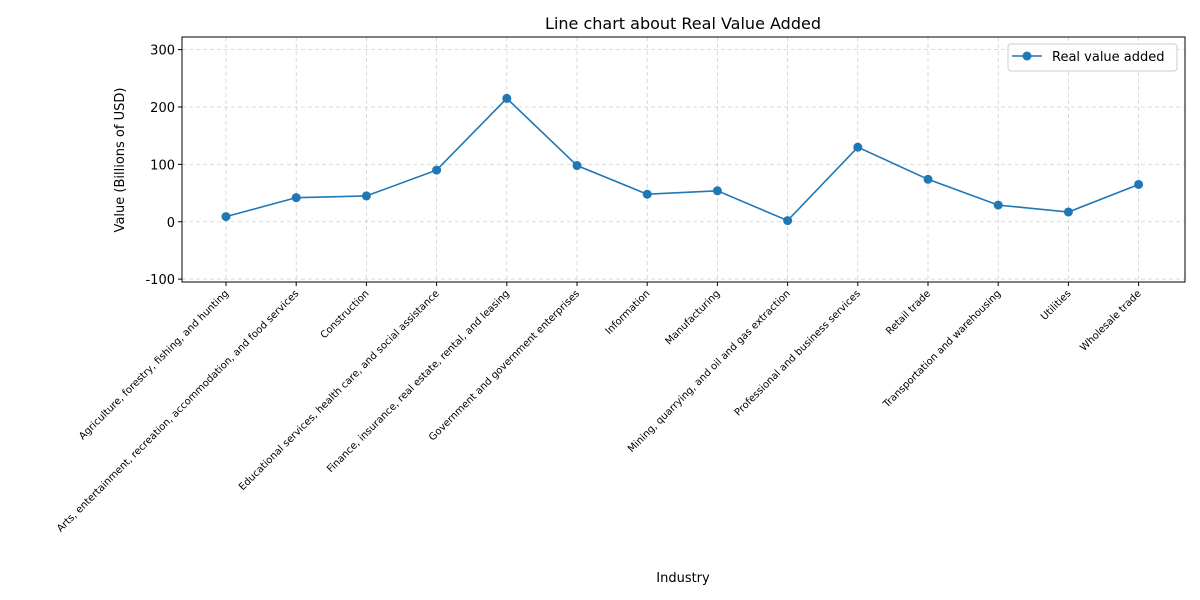 The height and width of the screenshot is (600, 1200). I want to click on y-tick-label: -100, so click(160, 280).